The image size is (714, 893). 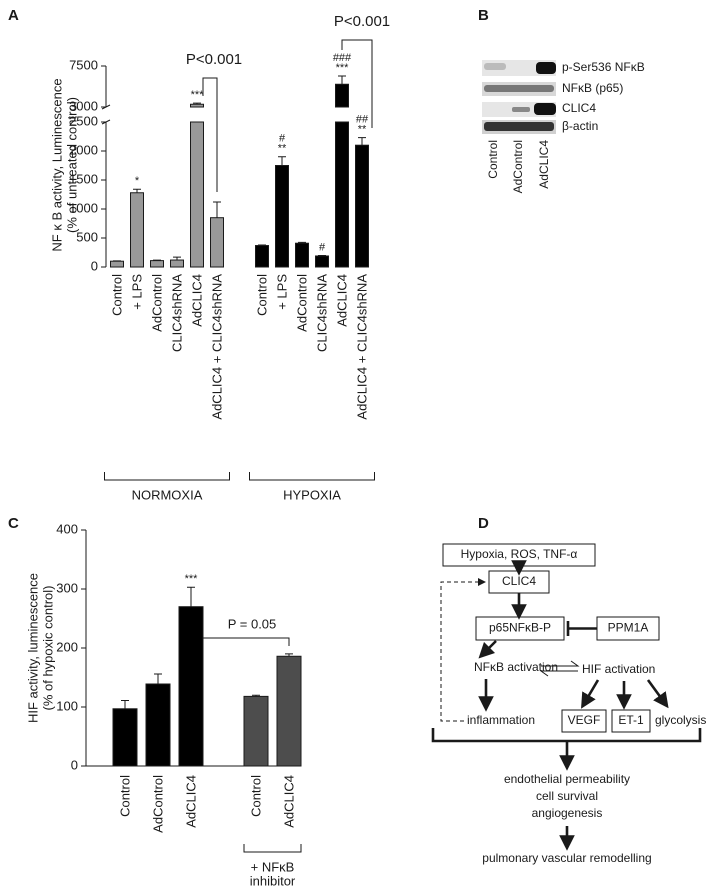 I want to click on y-tick-label: 1000, so click(x=83, y=207).